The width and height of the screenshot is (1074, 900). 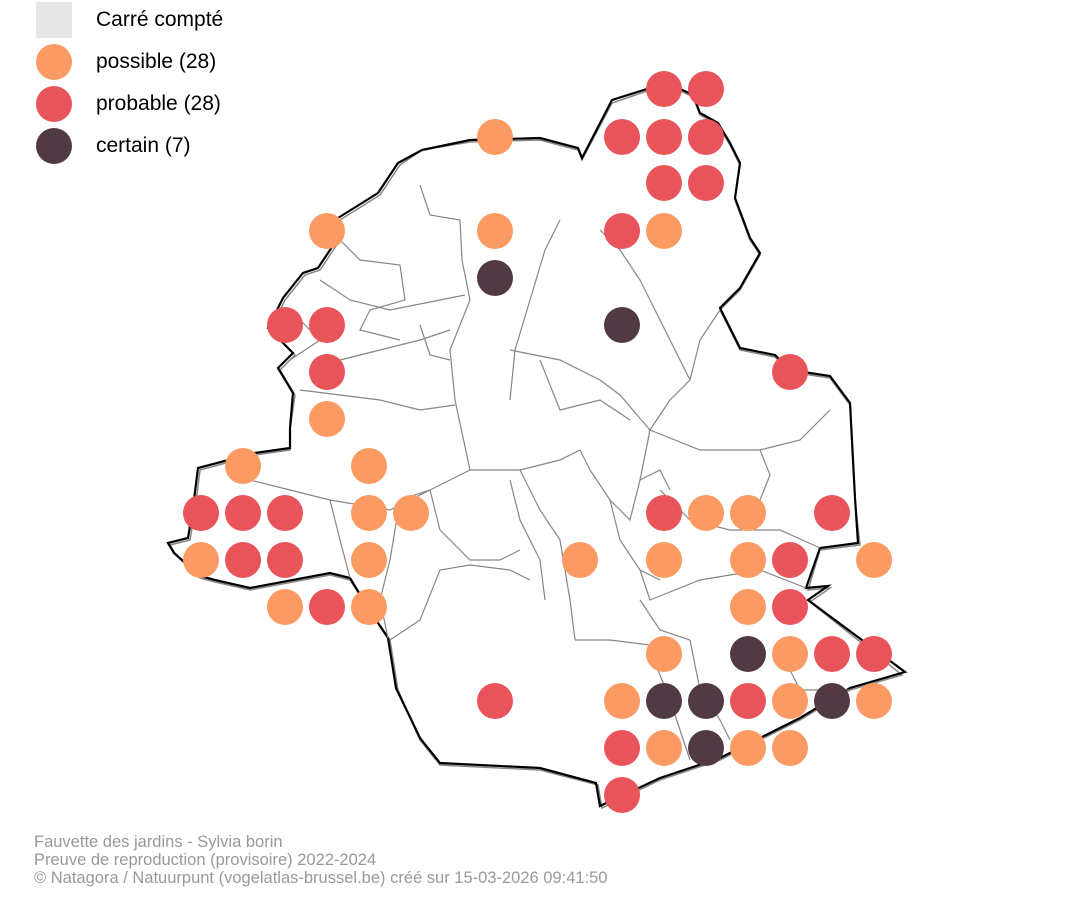 What do you see at coordinates (54, 104) in the screenshot?
I see `probable-circle-swatch` at bounding box center [54, 104].